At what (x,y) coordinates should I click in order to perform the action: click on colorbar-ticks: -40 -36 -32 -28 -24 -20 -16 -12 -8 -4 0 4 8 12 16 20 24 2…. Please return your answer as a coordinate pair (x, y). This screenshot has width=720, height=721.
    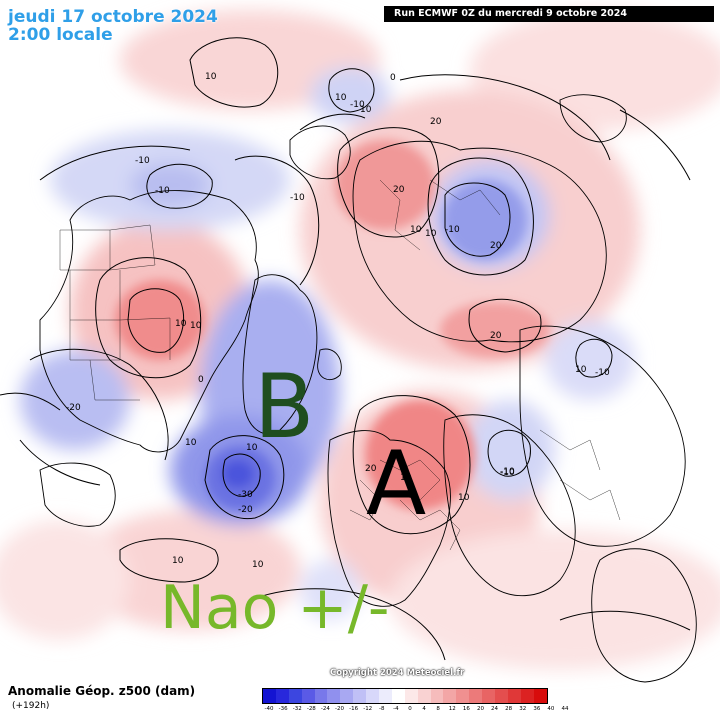
    Looking at the image, I should click on (417, 709).